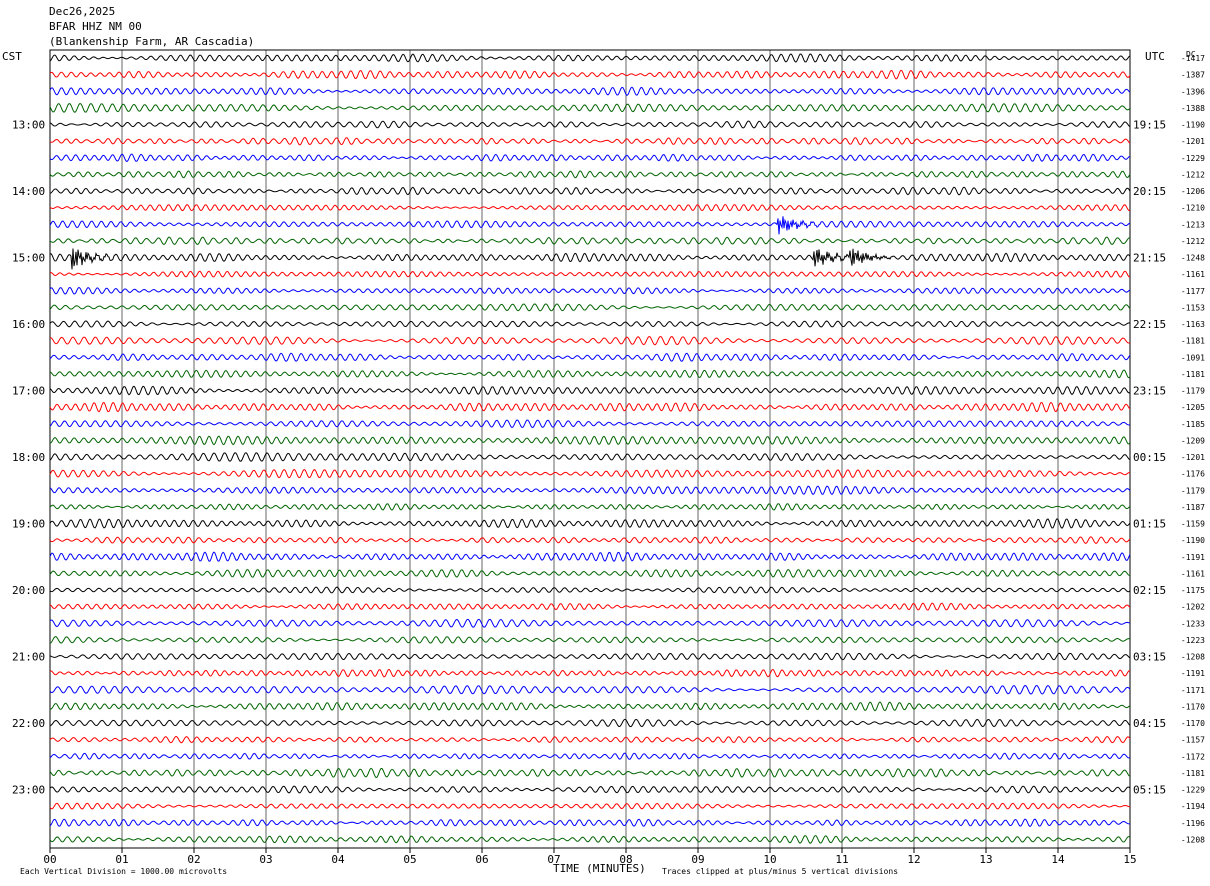  What do you see at coordinates (1193, 291) in the screenshot?
I see `dc-offset-label: -1177` at bounding box center [1193, 291].